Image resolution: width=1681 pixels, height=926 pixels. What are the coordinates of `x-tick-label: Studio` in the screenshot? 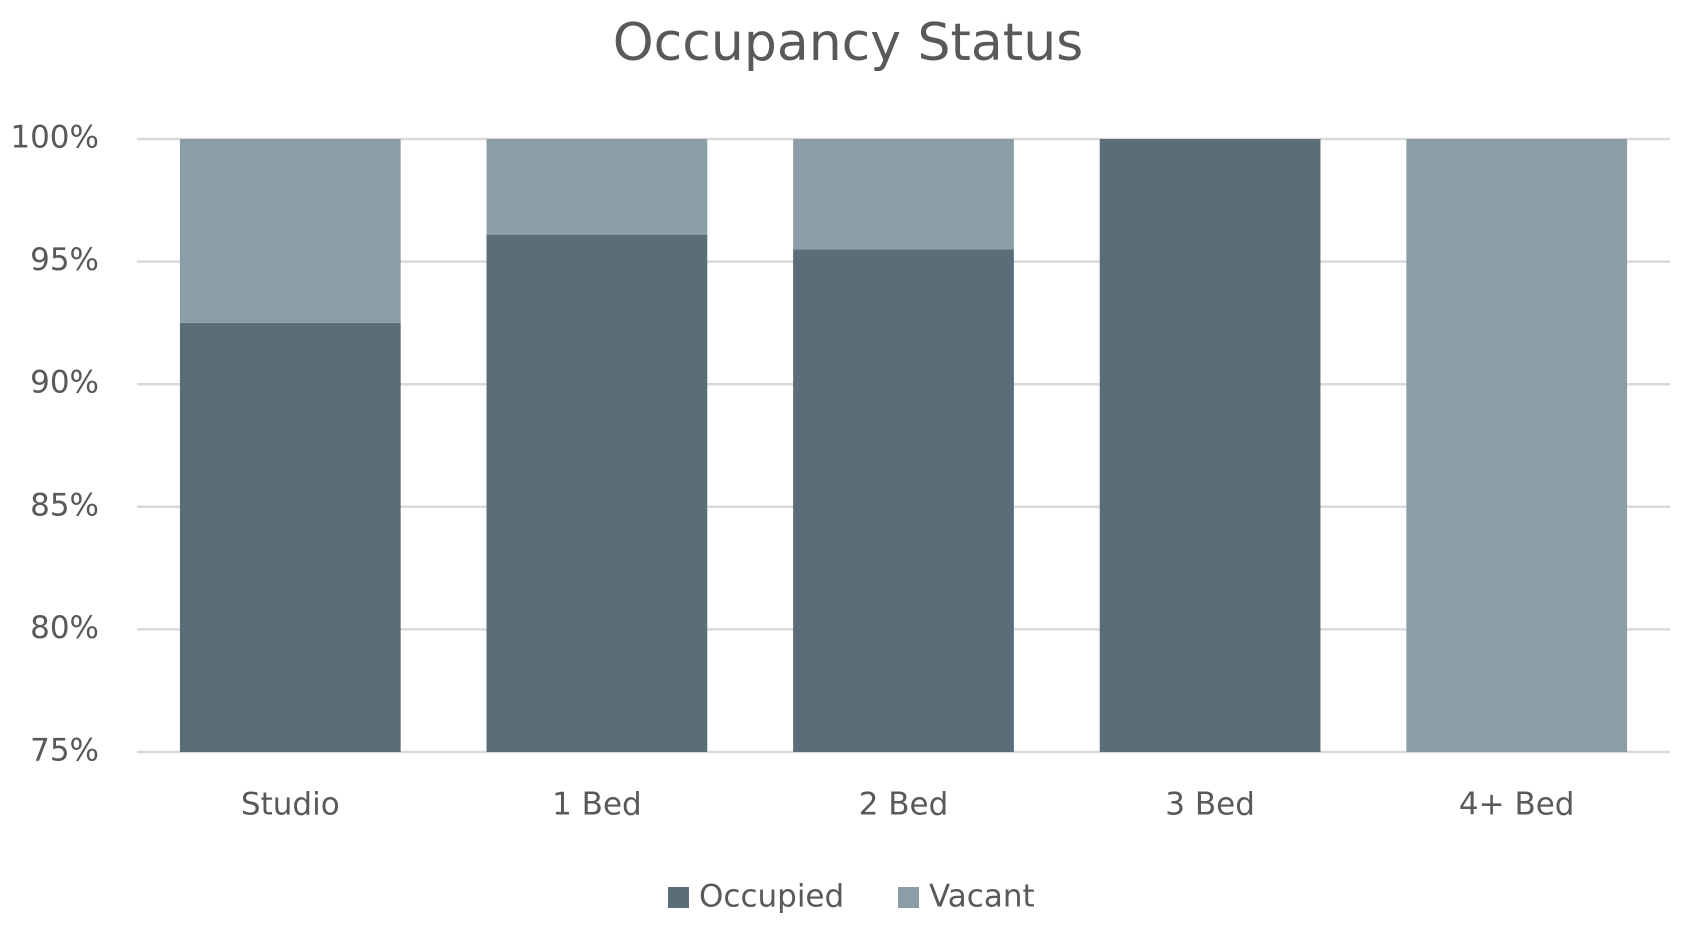 It's located at (290, 805).